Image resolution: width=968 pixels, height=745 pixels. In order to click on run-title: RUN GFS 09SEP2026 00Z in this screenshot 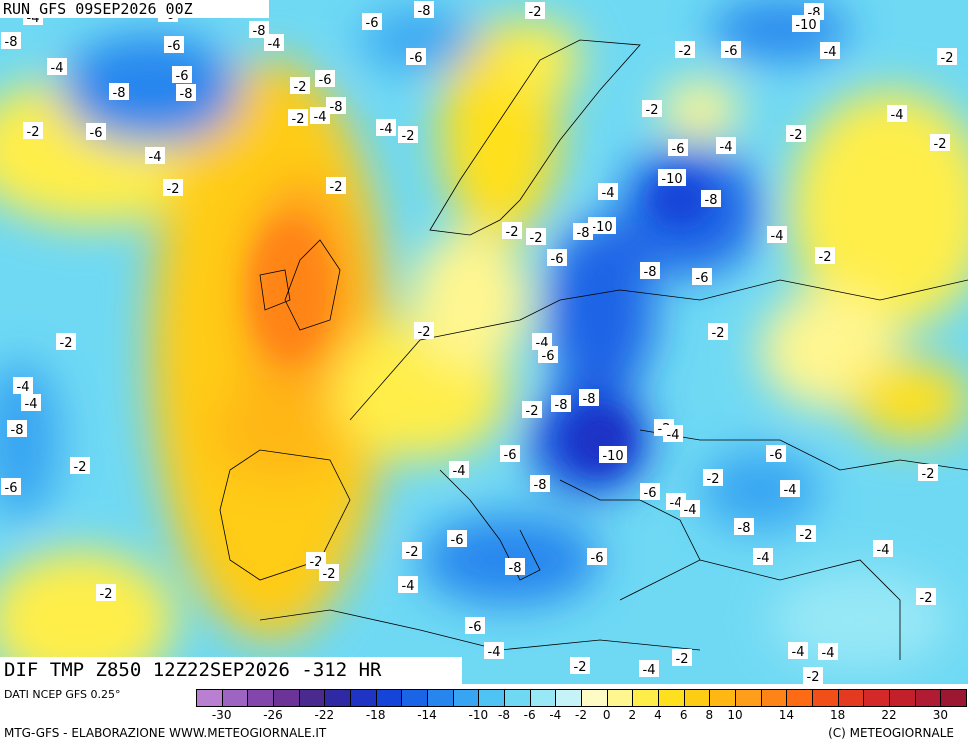, I will do `click(134, 9)`.